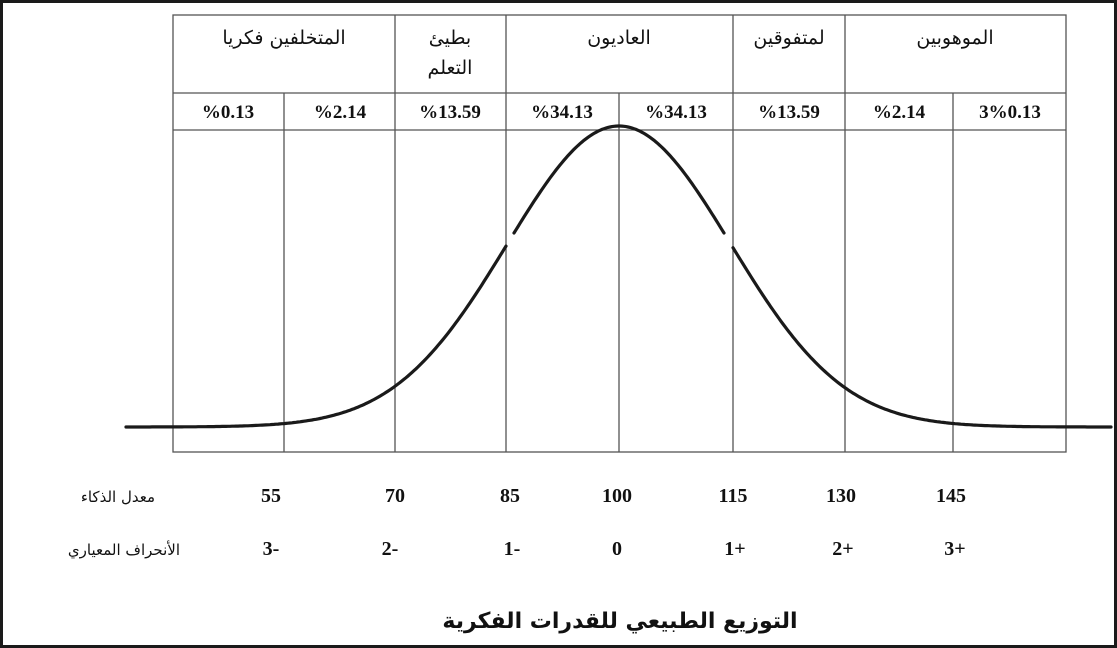 Image resolution: width=1117 pixels, height=648 pixels. I want to click on category-label: الموهوبين, so click(954, 38).